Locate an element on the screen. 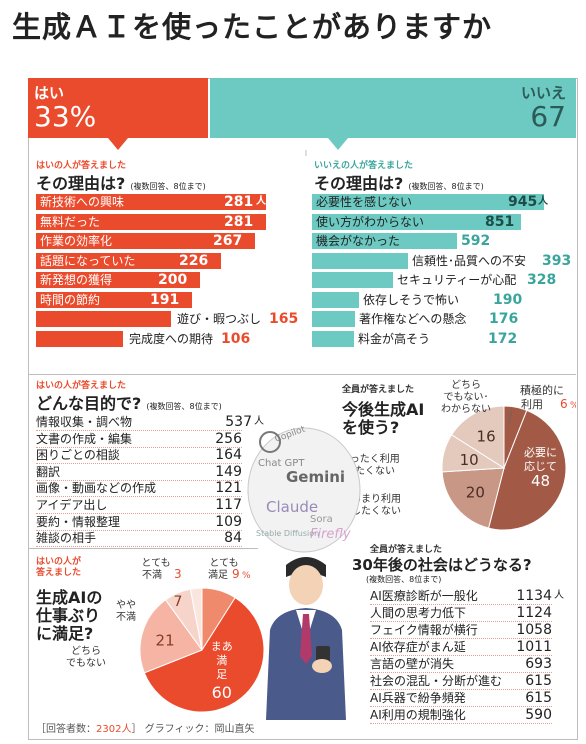  purpose-label: 翻訳 is located at coordinates (48, 471).